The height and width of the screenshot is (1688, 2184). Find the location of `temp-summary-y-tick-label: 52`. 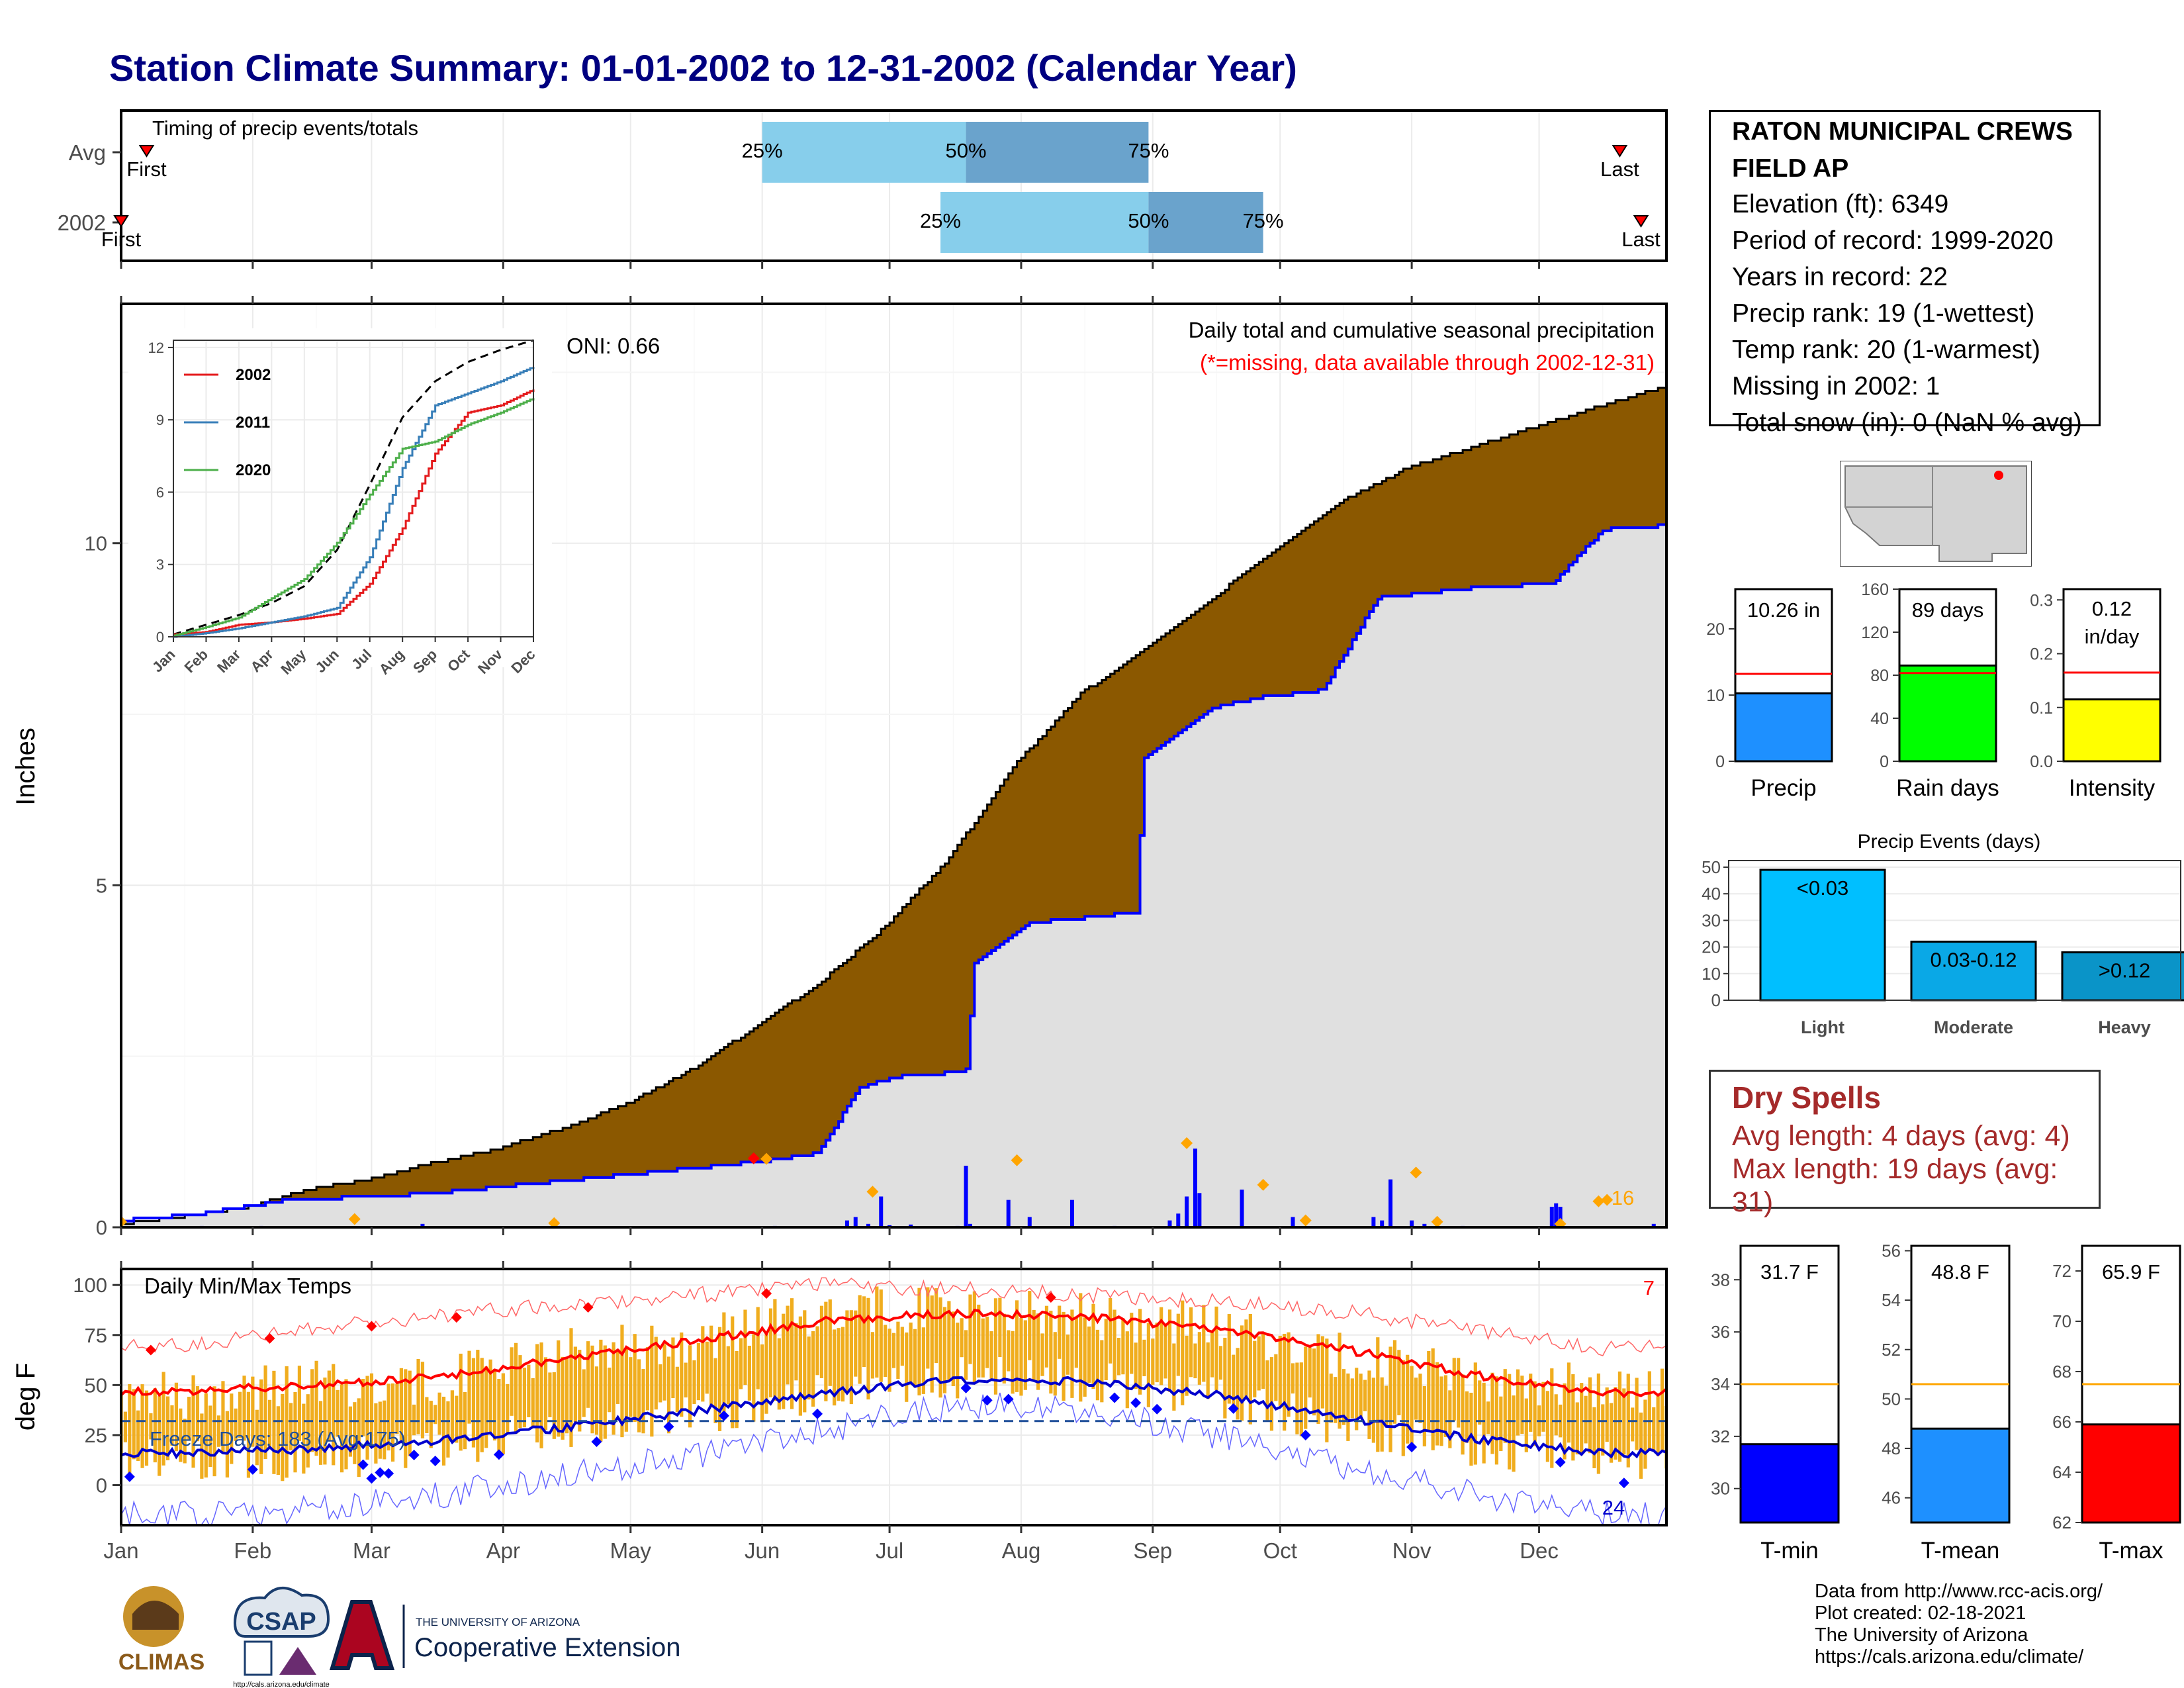

temp-summary-y-tick-label: 52 is located at coordinates (1891, 1350).